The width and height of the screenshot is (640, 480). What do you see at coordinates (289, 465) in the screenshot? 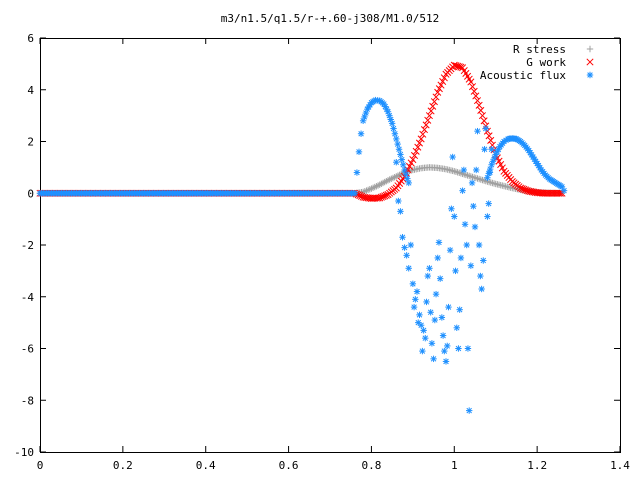
I see `x-tick-label: 0.6` at bounding box center [289, 465].